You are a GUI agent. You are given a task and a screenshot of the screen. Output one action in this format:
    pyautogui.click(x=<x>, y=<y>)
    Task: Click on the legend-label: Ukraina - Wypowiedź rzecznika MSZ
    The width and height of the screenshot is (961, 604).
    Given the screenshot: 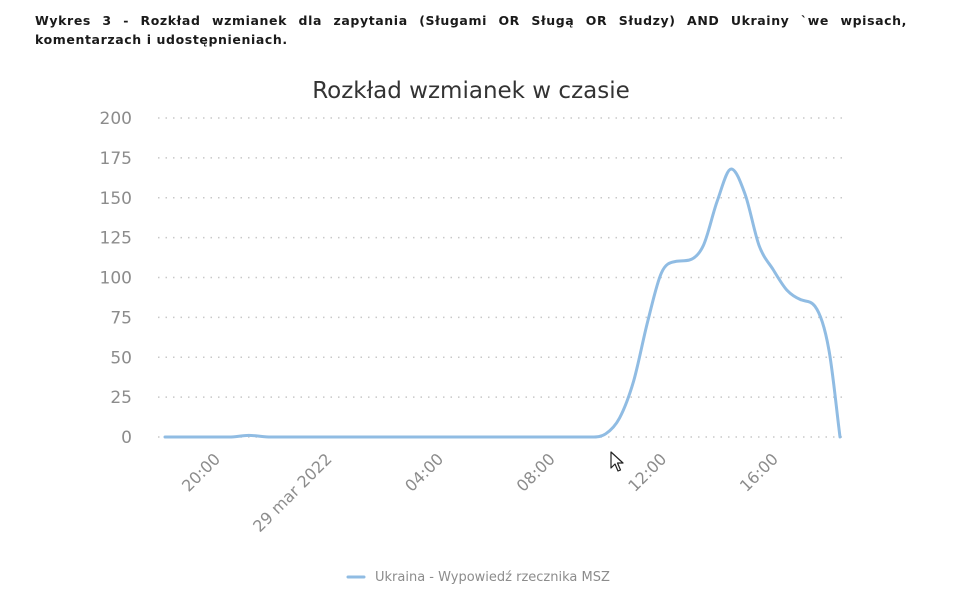 What is the action you would take?
    pyautogui.click(x=492, y=577)
    